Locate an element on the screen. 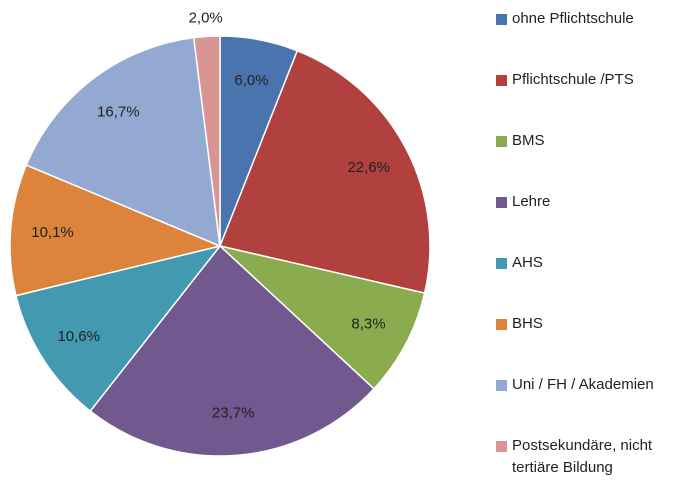 This screenshot has width=689, height=485. data-label: 2,0% is located at coordinates (206, 17).